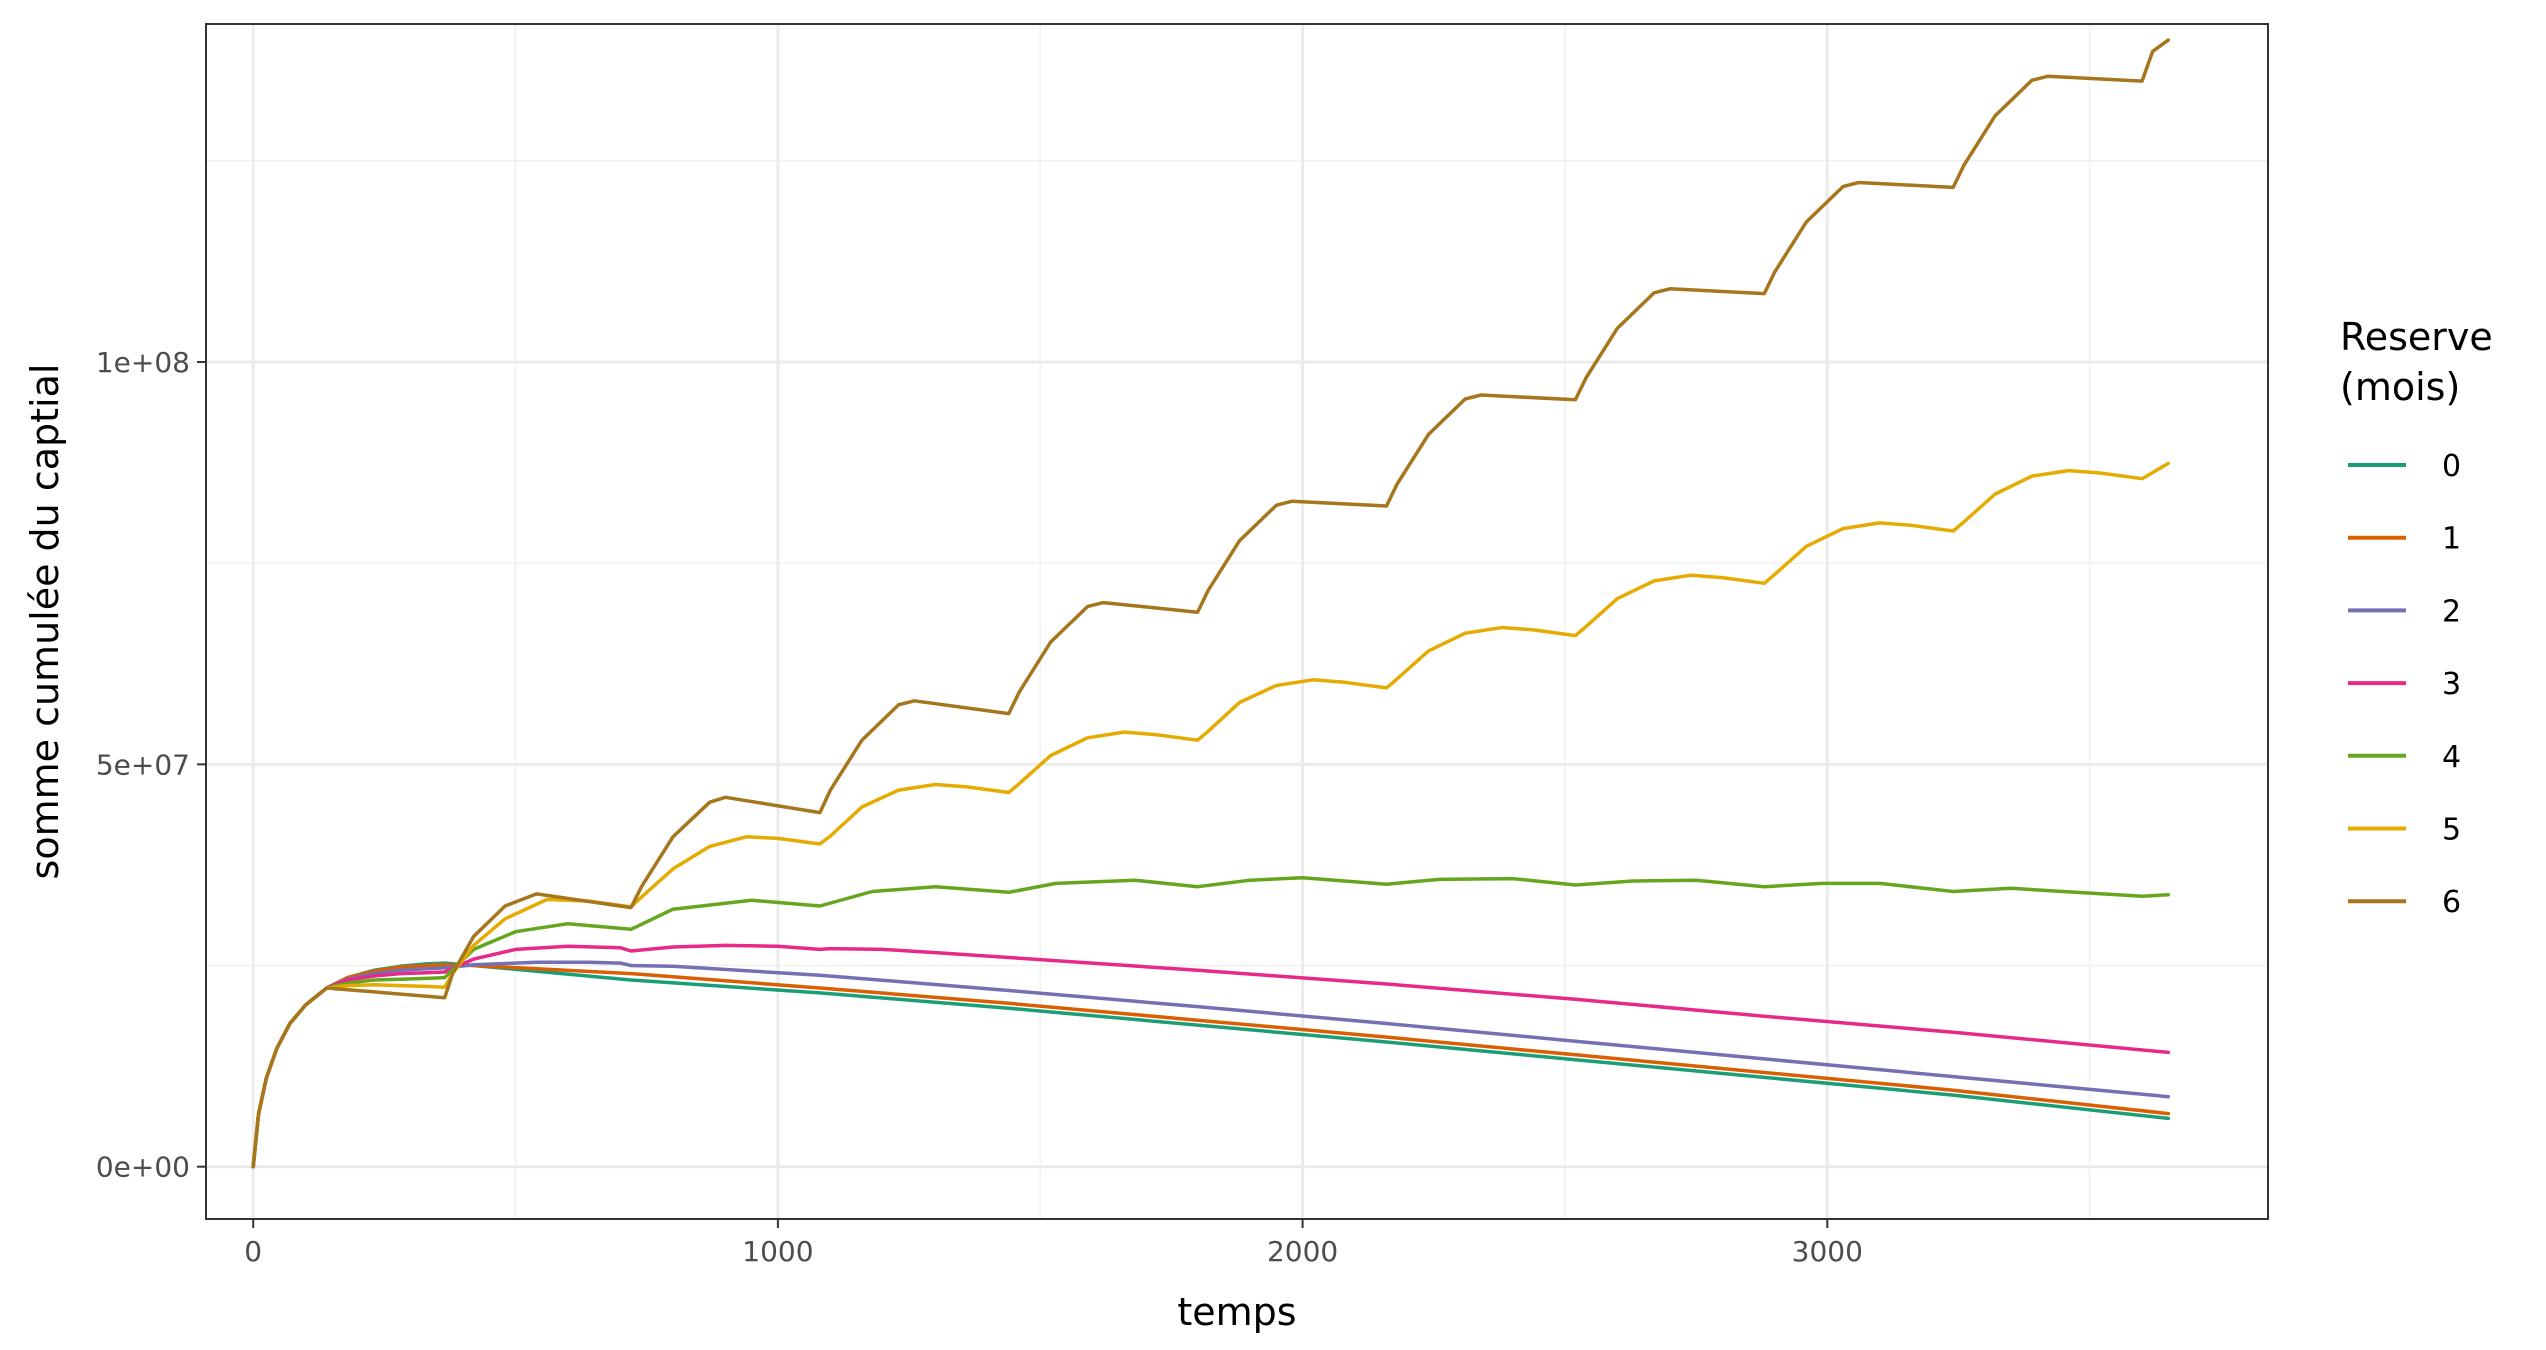 Image resolution: width=2546 pixels, height=1350 pixels. What do you see at coordinates (143, 1167) in the screenshot?
I see `y-tick-label: 0e+00` at bounding box center [143, 1167].